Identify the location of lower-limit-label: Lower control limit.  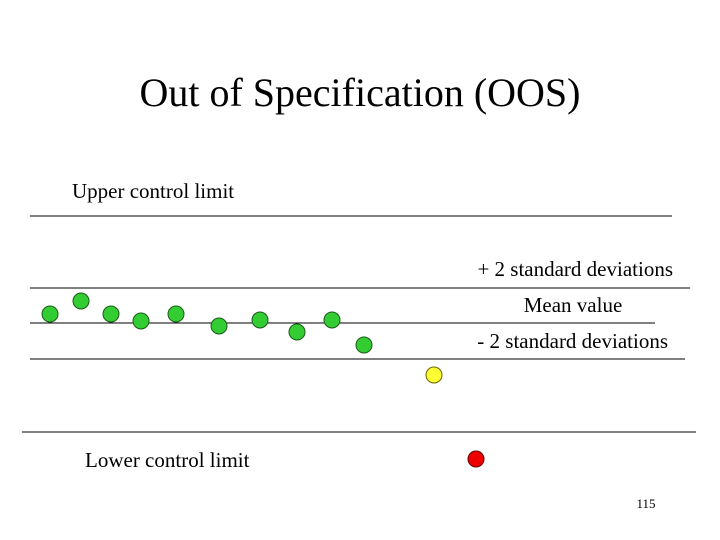
(167, 460).